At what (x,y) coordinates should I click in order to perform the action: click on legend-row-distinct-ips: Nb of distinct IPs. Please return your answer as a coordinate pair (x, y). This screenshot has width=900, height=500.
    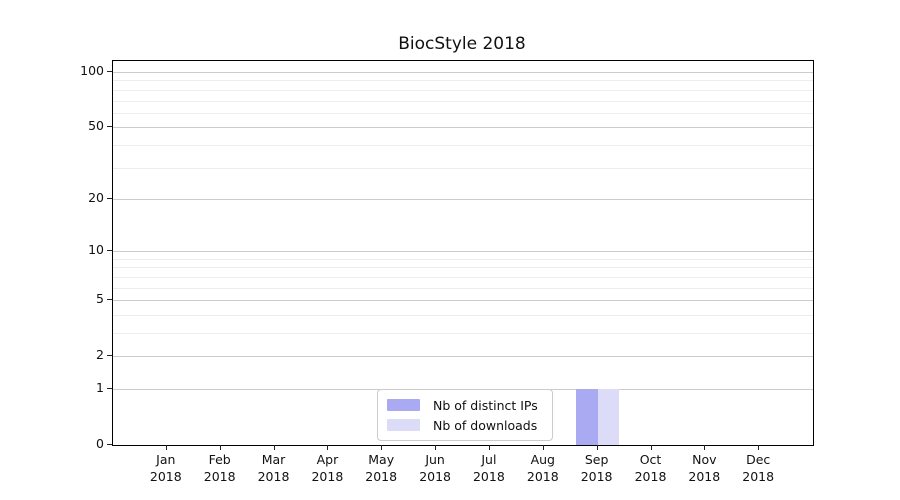
    Looking at the image, I should click on (465, 405).